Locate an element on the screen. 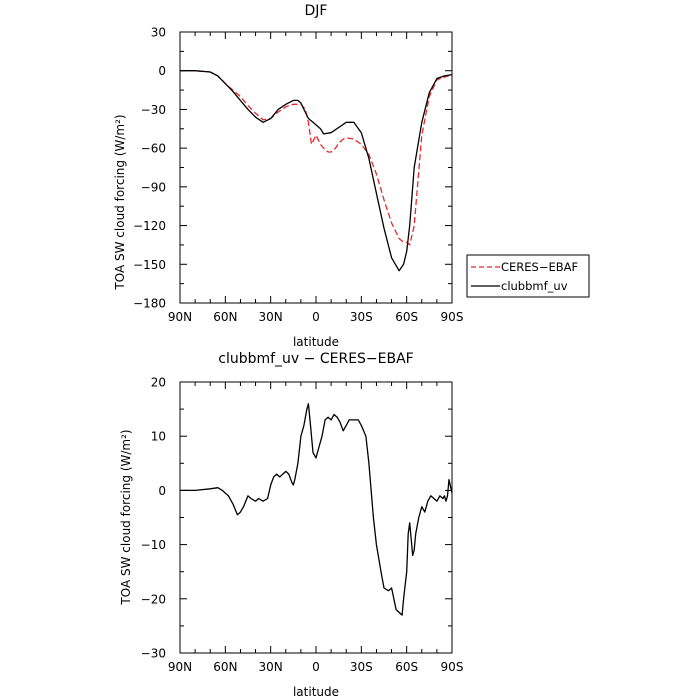 The image size is (700, 700). bottom-x-tick-label: 90S is located at coordinates (452, 667).